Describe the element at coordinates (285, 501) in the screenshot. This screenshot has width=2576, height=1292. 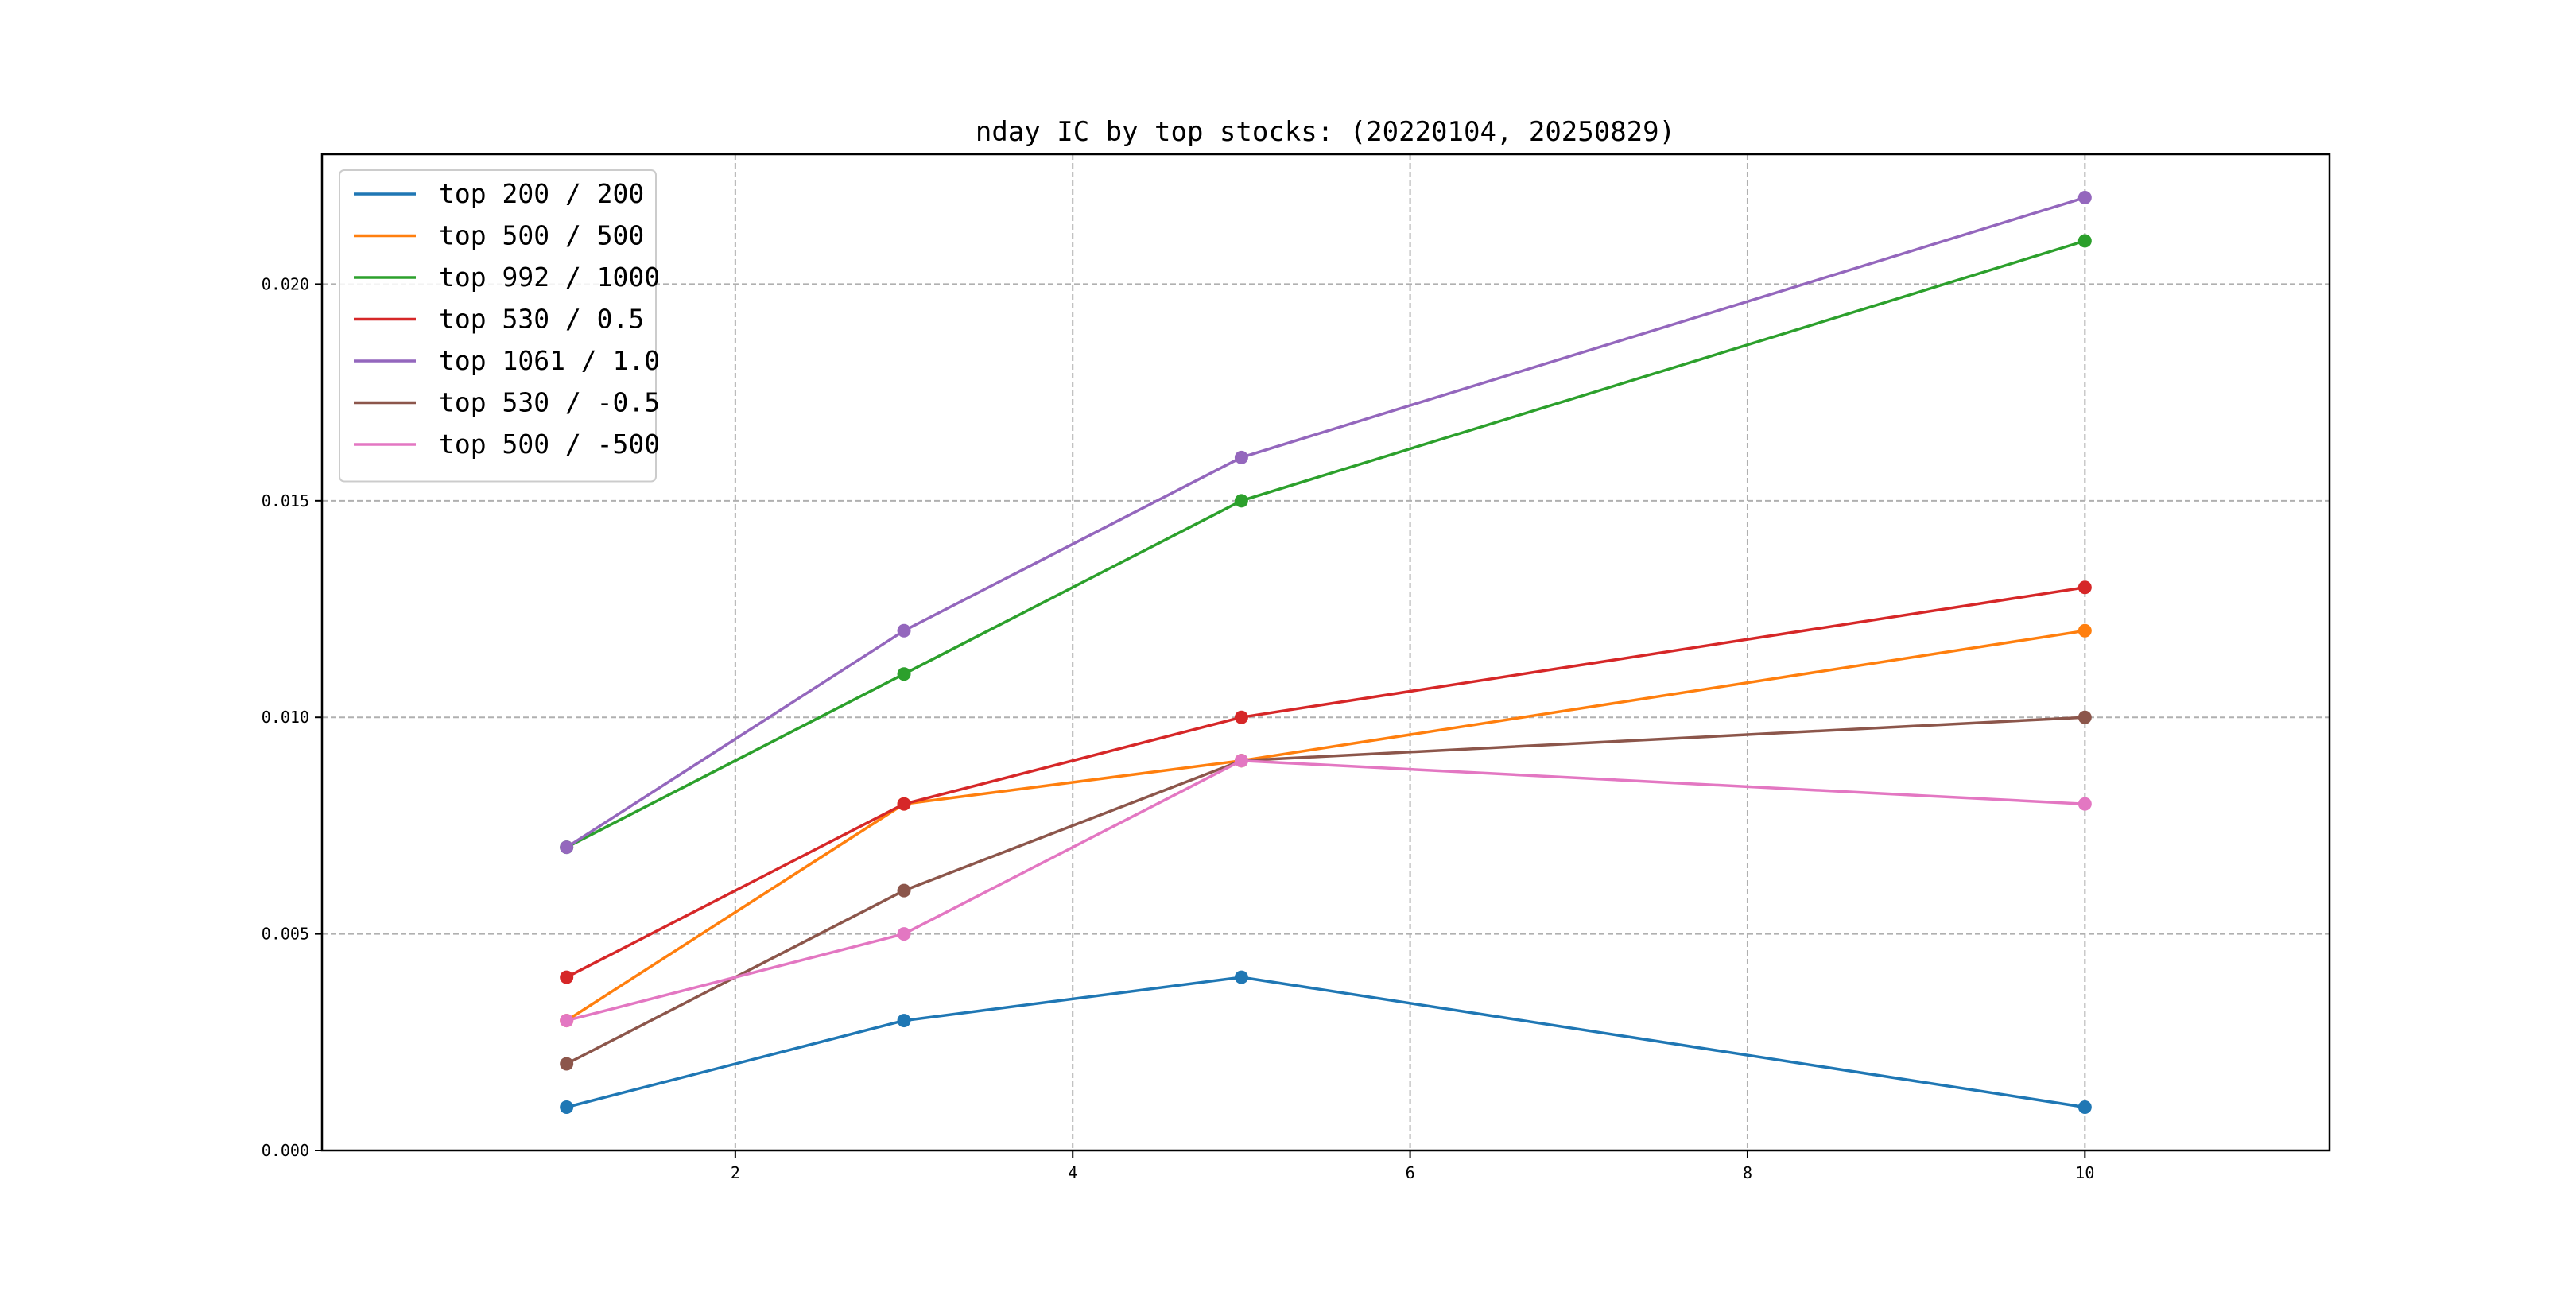
I see `y-tick-label: 0.015` at that location.